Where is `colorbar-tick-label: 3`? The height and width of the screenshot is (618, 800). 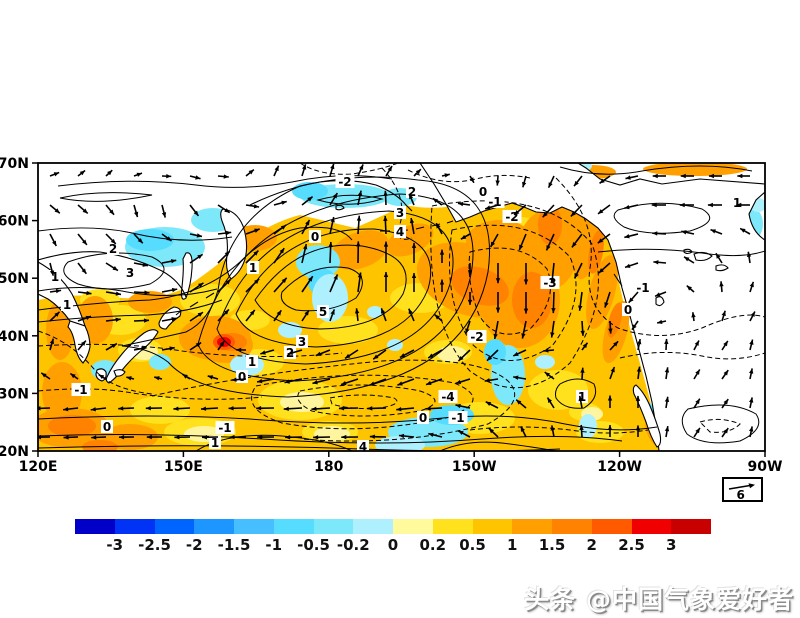 colorbar-tick-label: 3 is located at coordinates (671, 545).